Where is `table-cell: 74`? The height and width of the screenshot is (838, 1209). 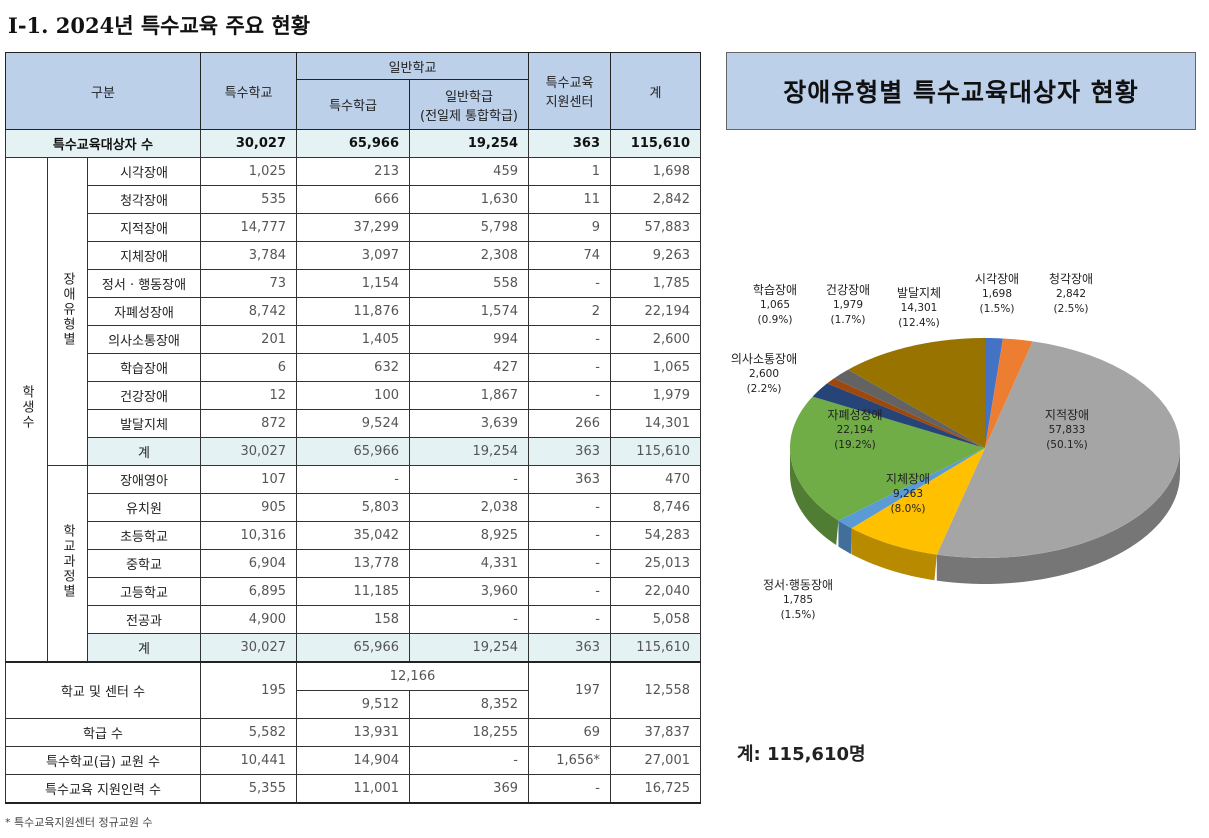 table-cell: 74 is located at coordinates (569, 255).